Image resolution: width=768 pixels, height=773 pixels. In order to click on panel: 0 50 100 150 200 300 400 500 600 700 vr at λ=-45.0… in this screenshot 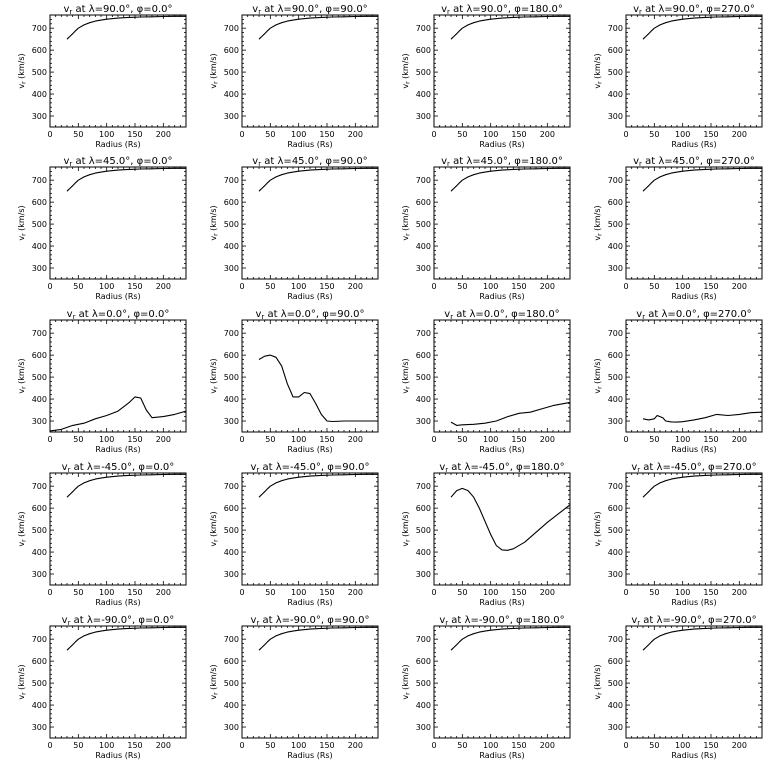, I will do `click(678, 534)`.